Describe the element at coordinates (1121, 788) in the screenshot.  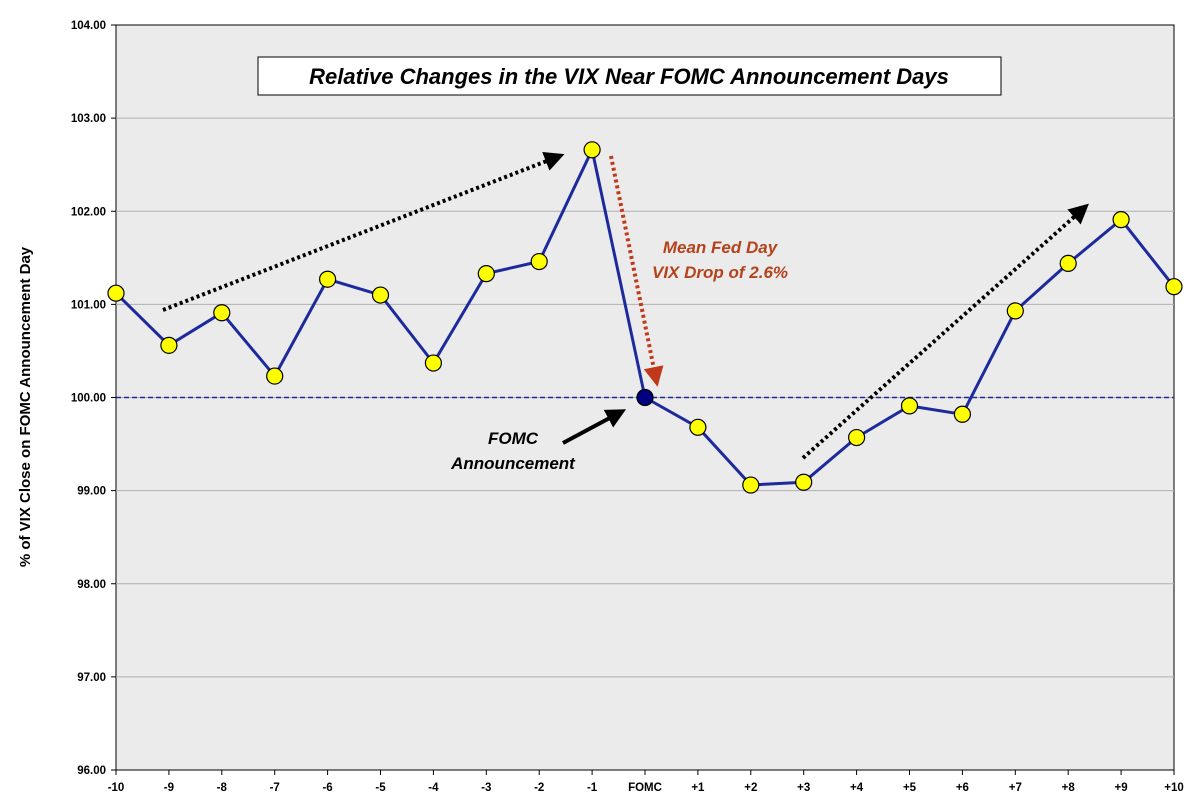
I see `x-tick-label: +9` at that location.